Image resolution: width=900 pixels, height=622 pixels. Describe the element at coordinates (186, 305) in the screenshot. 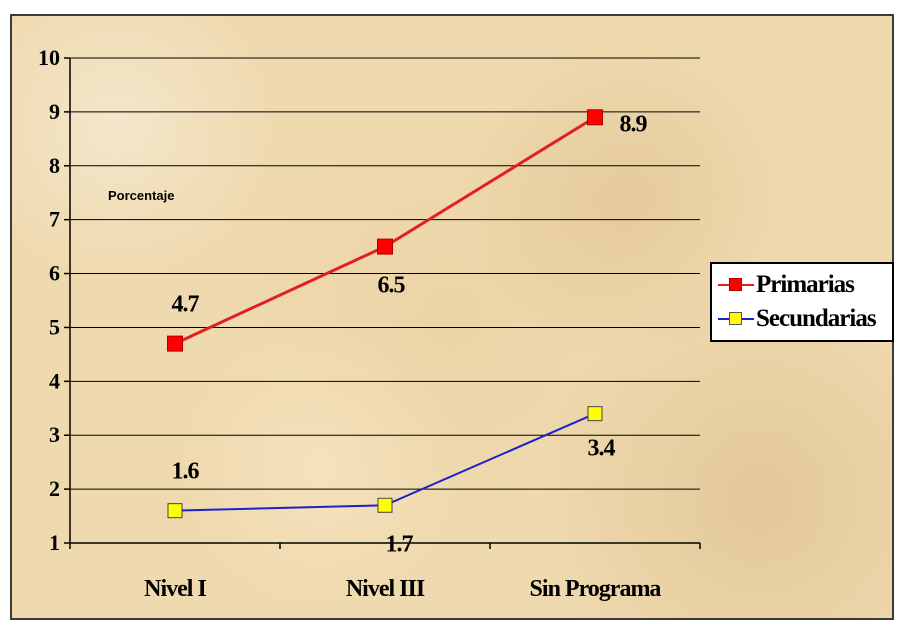

I see `data-label-primarias-0: 4.7` at that location.